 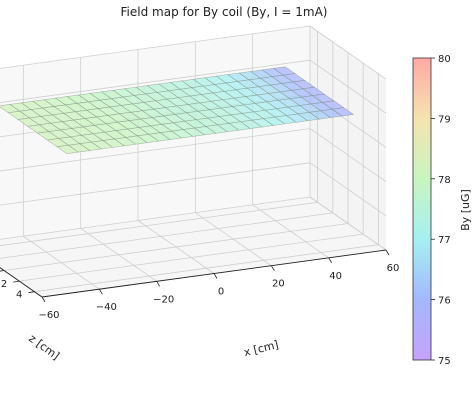 What do you see at coordinates (163, 299) in the screenshot?
I see `x-tick-label: −20` at bounding box center [163, 299].